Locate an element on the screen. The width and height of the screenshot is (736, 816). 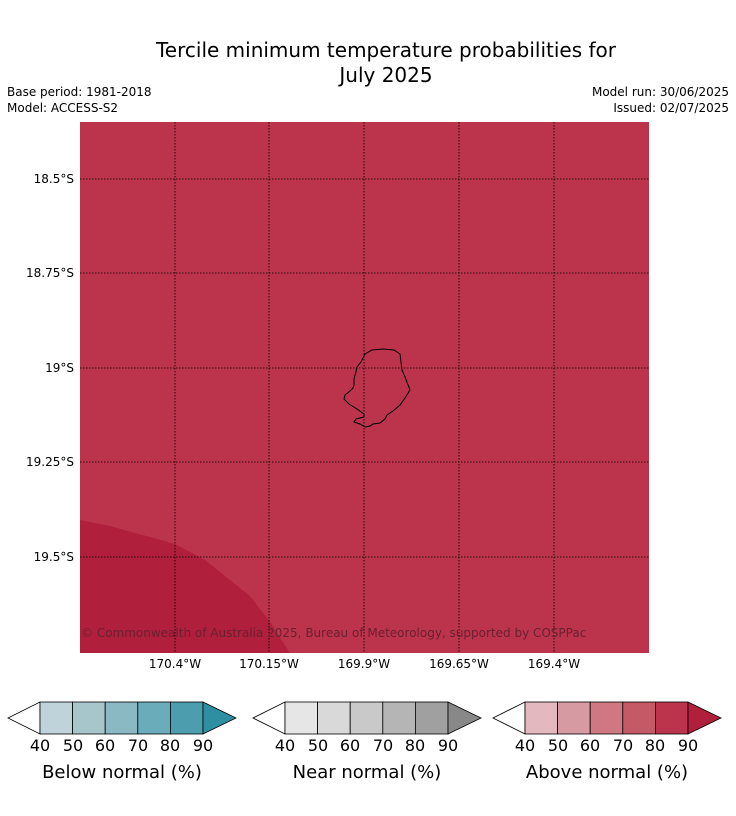
colorbar-above-normal is located at coordinates (607, 718).